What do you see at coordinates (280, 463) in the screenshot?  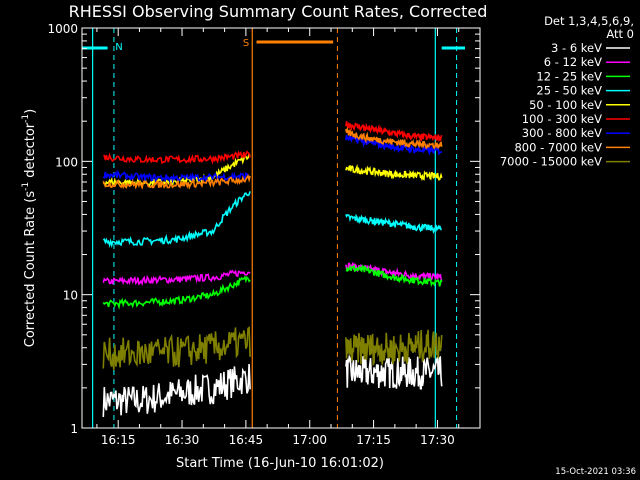 I see `x-axis-label: Start Time (16-Jun-10 16:01:02)` at bounding box center [280, 463].